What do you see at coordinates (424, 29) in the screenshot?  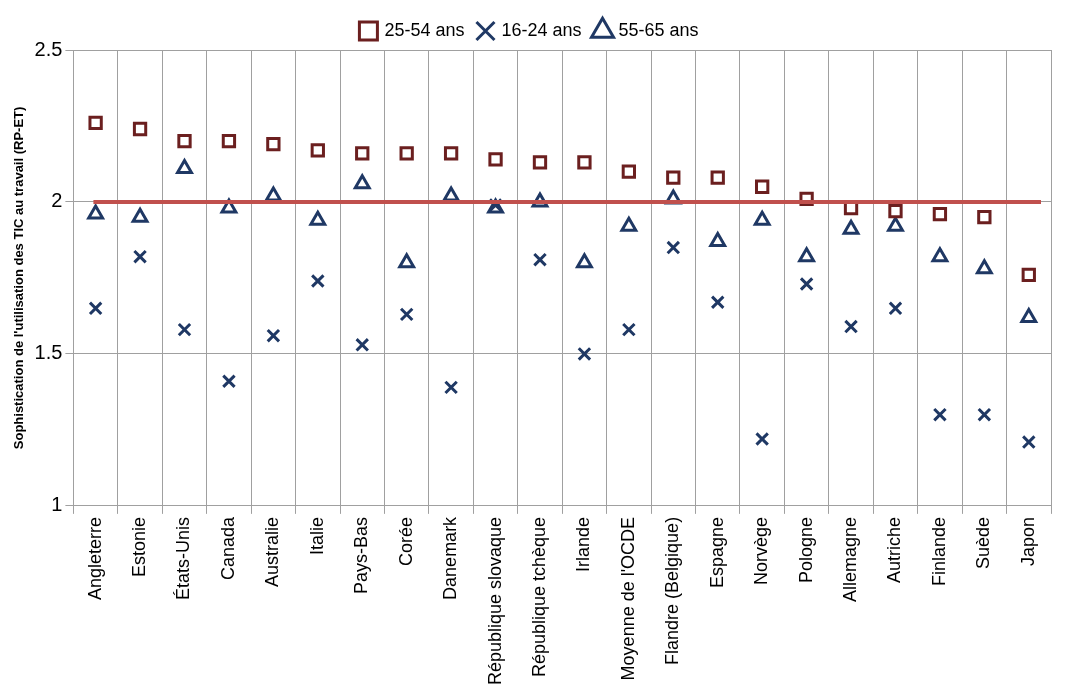 I see `legend-label: 25-54 ans` at bounding box center [424, 29].